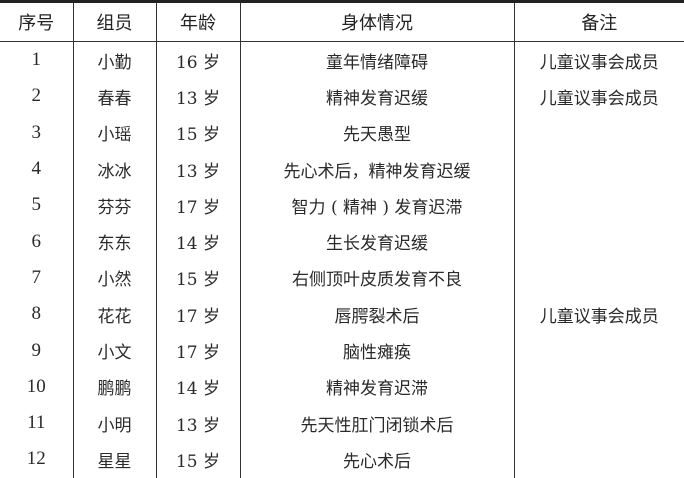 This screenshot has width=684, height=478. I want to click on cell-condition: 精神发育迟滞, so click(376, 386).